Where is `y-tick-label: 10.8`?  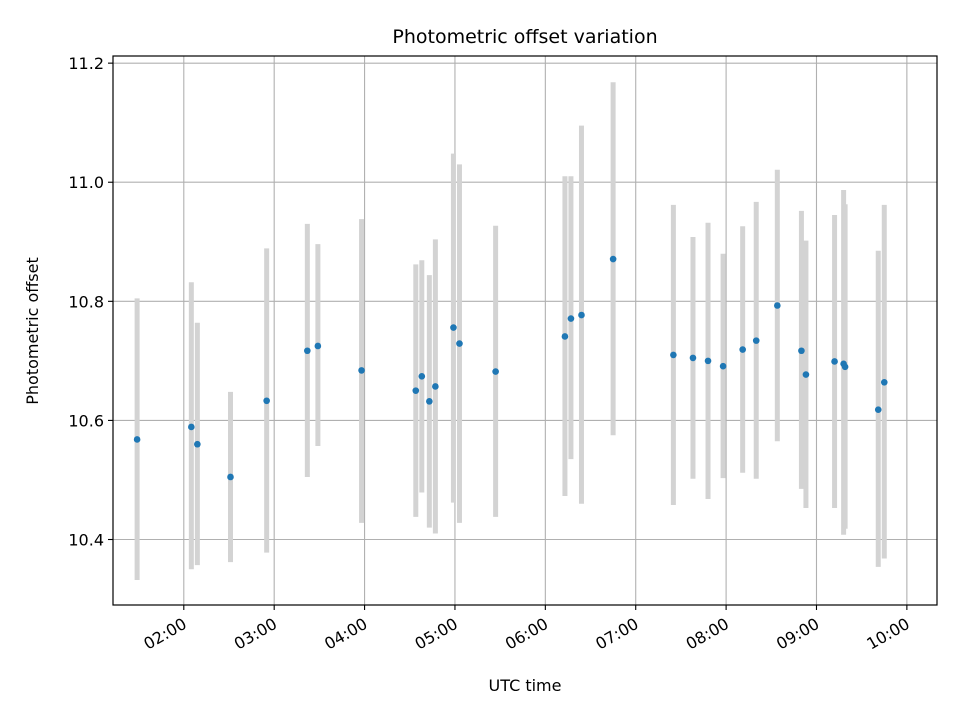 y-tick-label: 10.8 is located at coordinates (86, 301).